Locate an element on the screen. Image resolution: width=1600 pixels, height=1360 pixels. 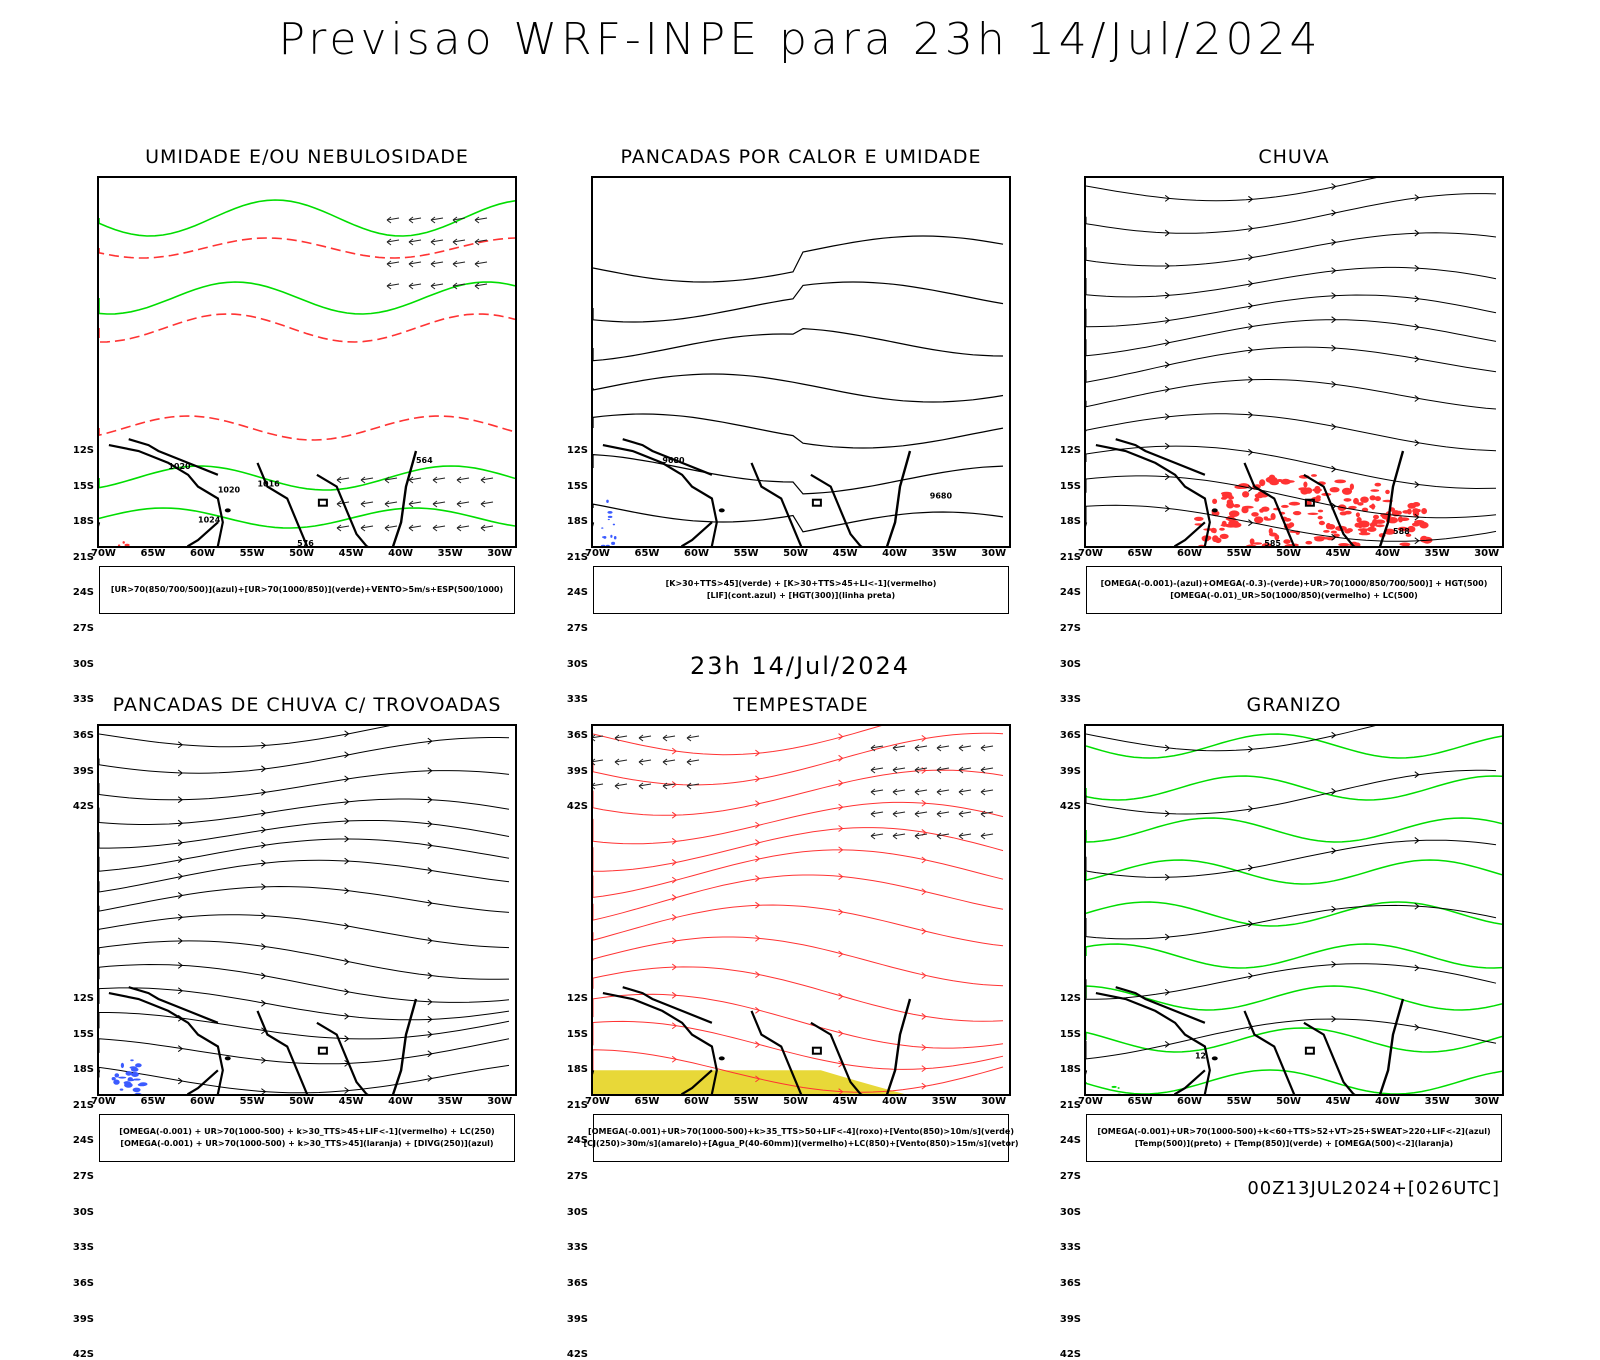
lon-tick-label: 35W is located at coordinates (944, 553).